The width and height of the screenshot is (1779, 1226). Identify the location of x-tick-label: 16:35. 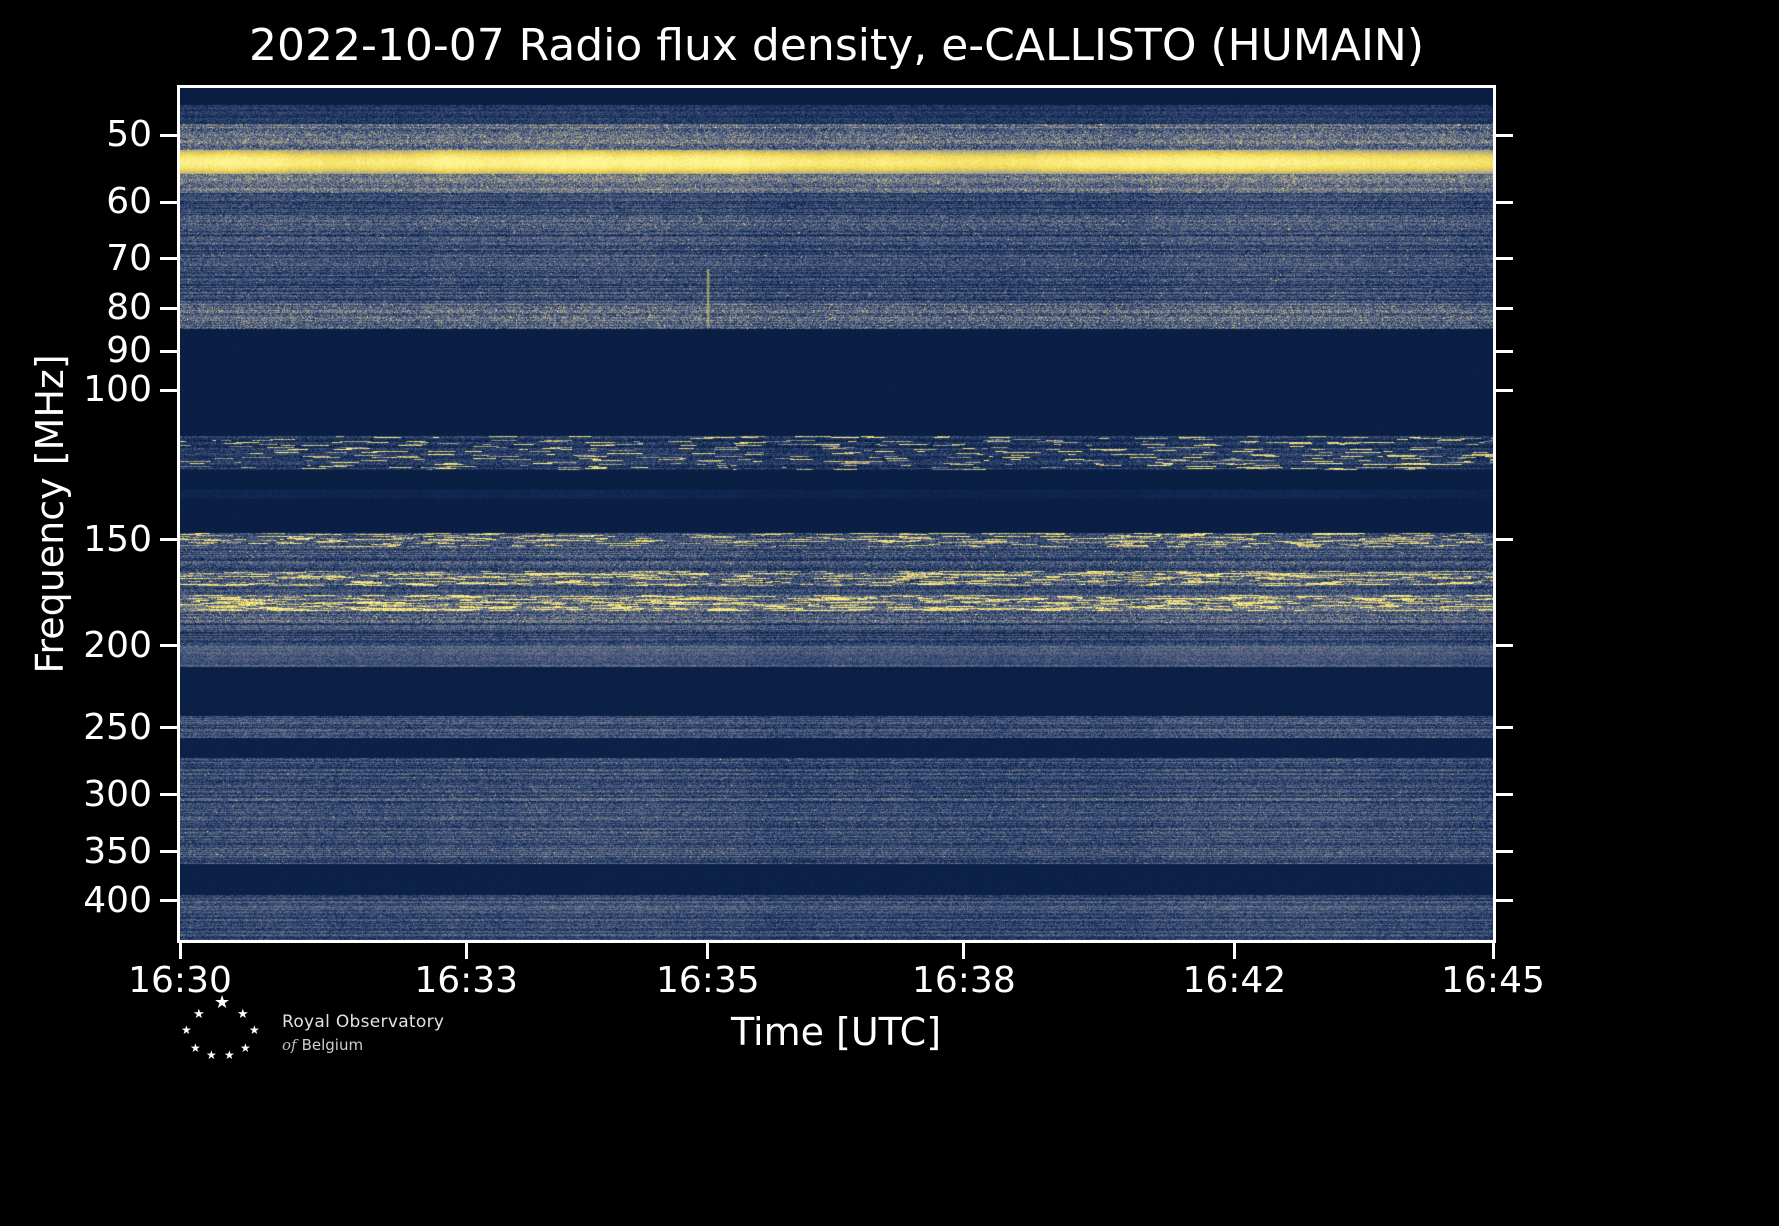
(707, 980).